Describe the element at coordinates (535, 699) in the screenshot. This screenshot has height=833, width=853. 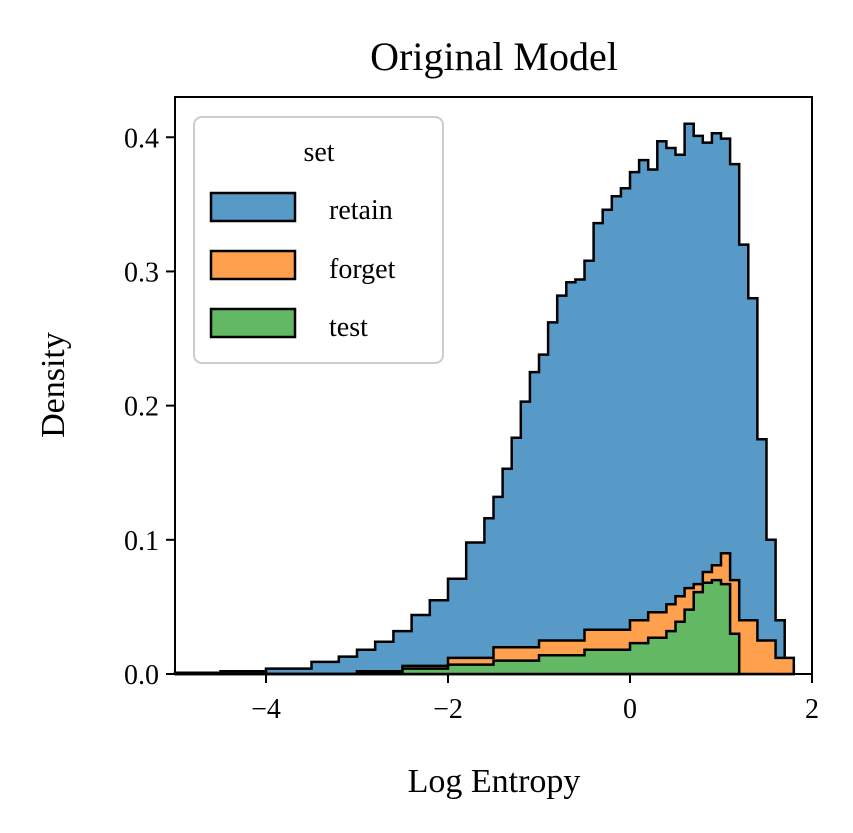
I see `x-axis: −4 −2 0 2` at that location.